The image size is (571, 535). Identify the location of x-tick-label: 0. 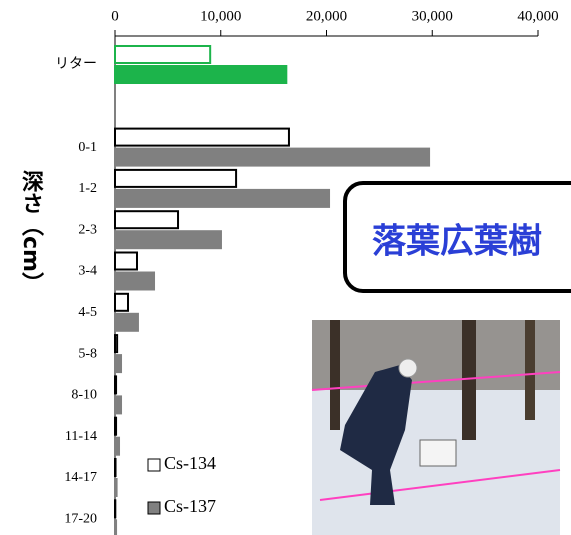
(115, 16).